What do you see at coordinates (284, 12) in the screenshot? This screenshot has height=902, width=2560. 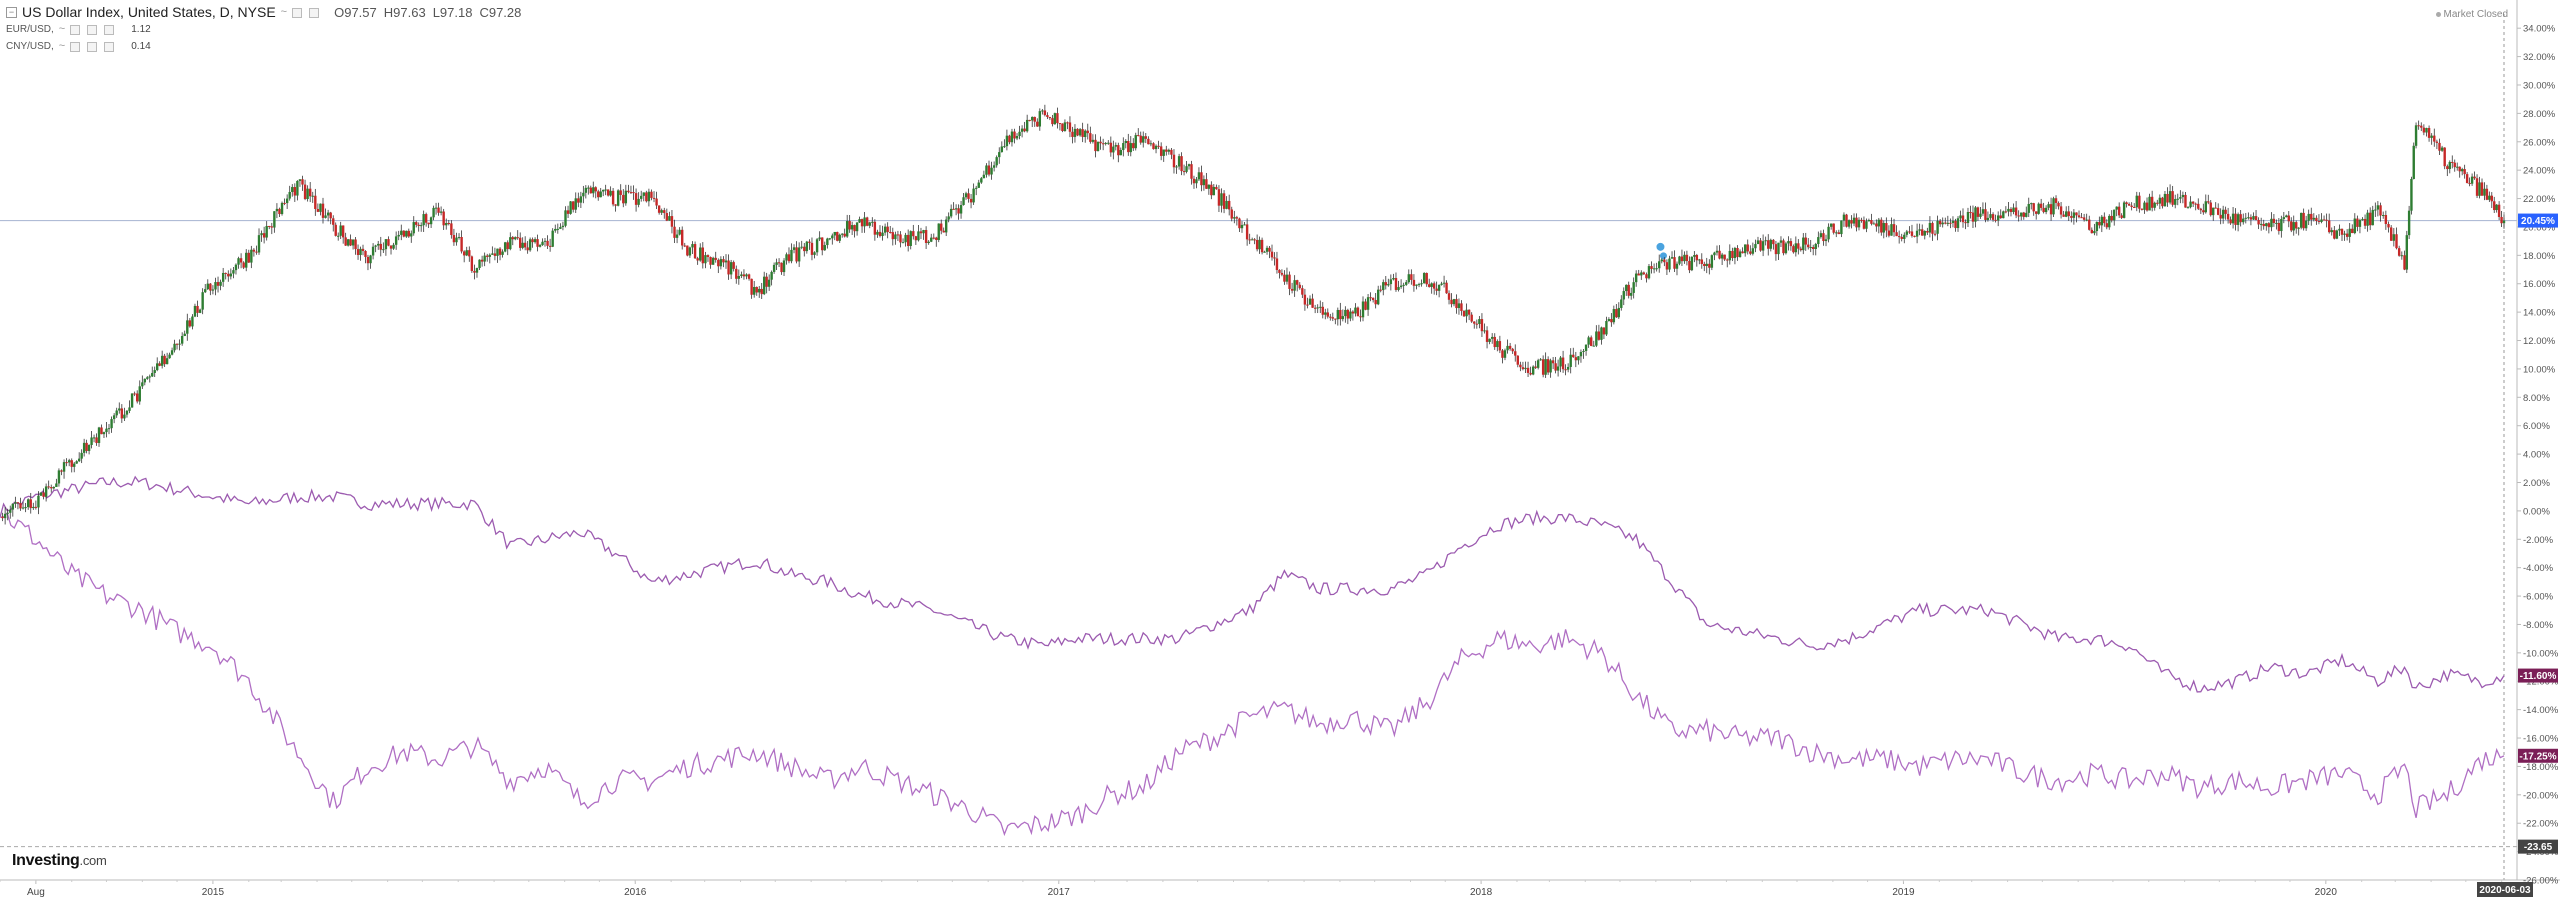 I see `main-symbol-dropdown-icon: ~` at bounding box center [284, 12].